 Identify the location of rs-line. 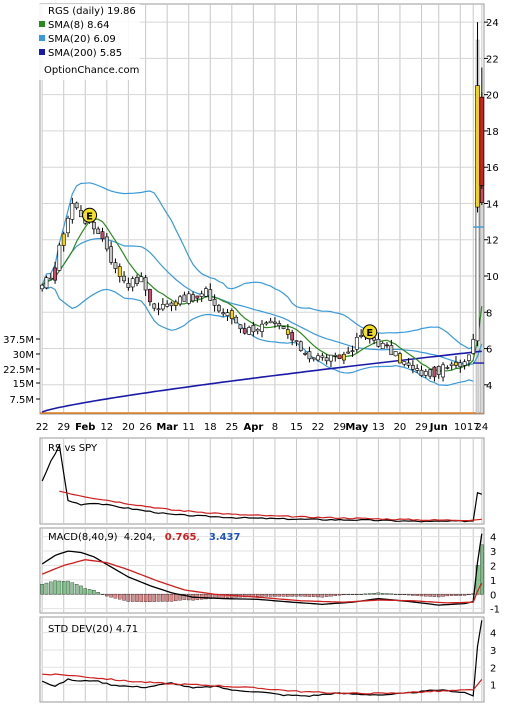
(262, 483).